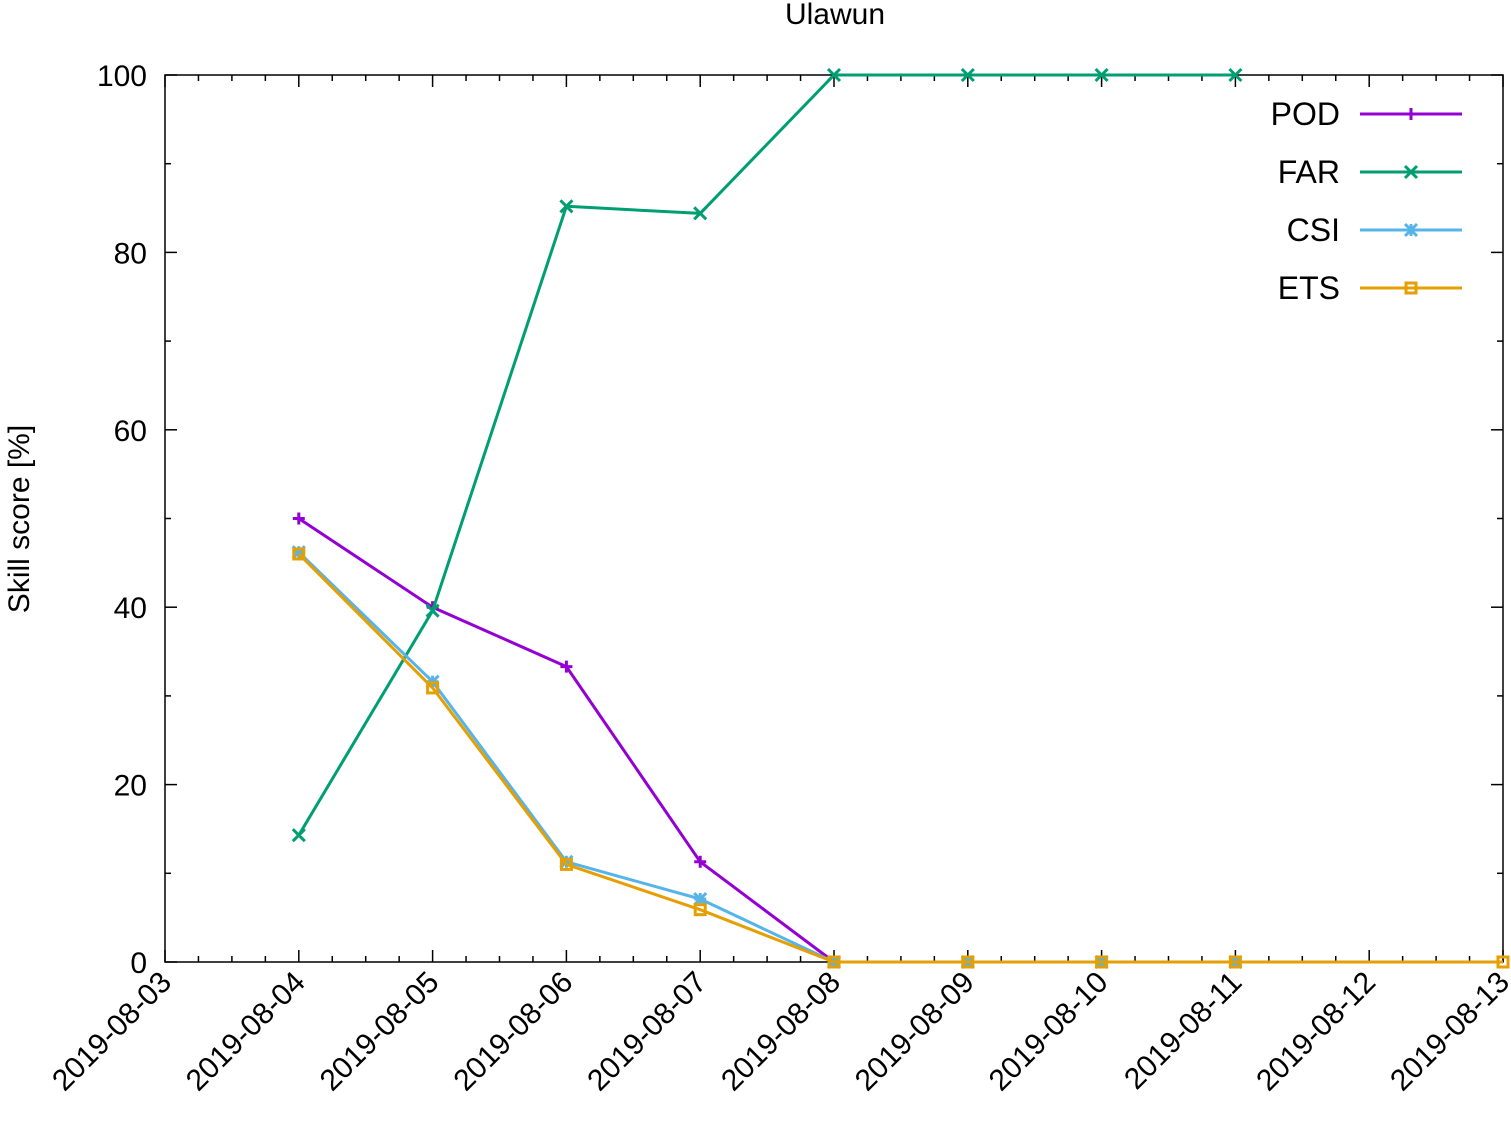 The width and height of the screenshot is (1511, 1126). What do you see at coordinates (1370, 288) in the screenshot?
I see `legend-item-ets: ETS` at bounding box center [1370, 288].